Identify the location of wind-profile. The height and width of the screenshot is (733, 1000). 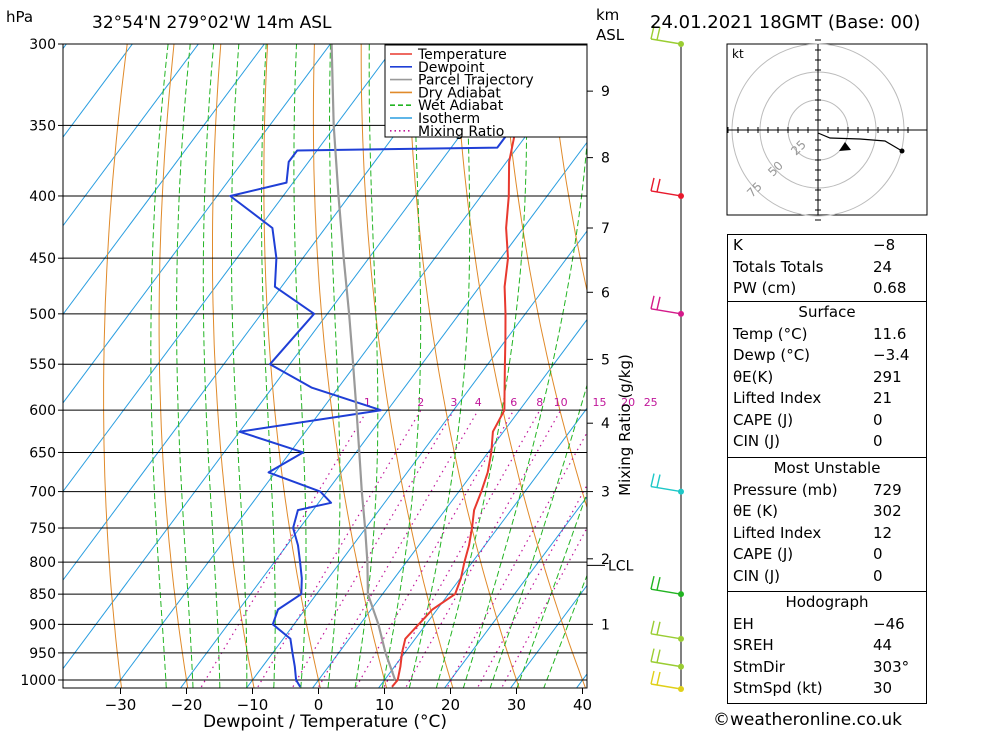
(667, 358).